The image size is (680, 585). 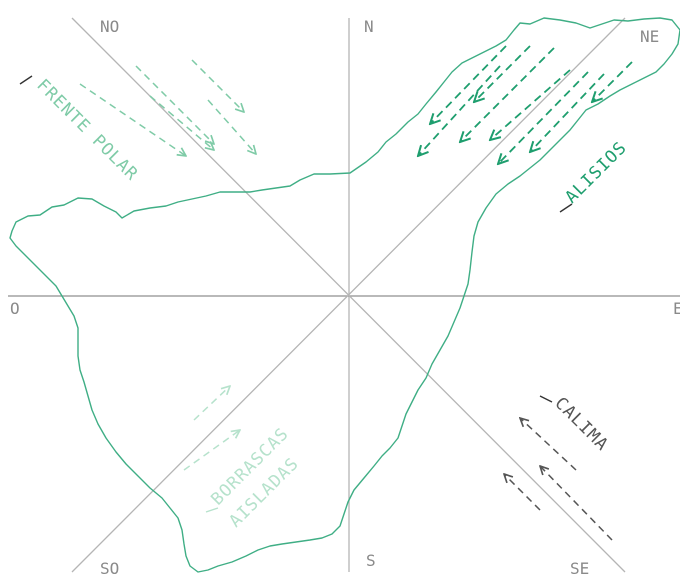 I want to click on calima-arrows, so click(x=558, y=479).